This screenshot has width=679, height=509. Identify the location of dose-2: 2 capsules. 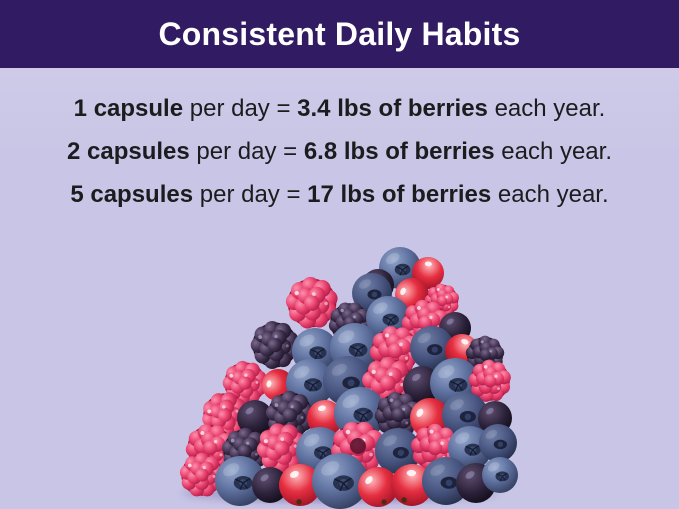
(128, 151).